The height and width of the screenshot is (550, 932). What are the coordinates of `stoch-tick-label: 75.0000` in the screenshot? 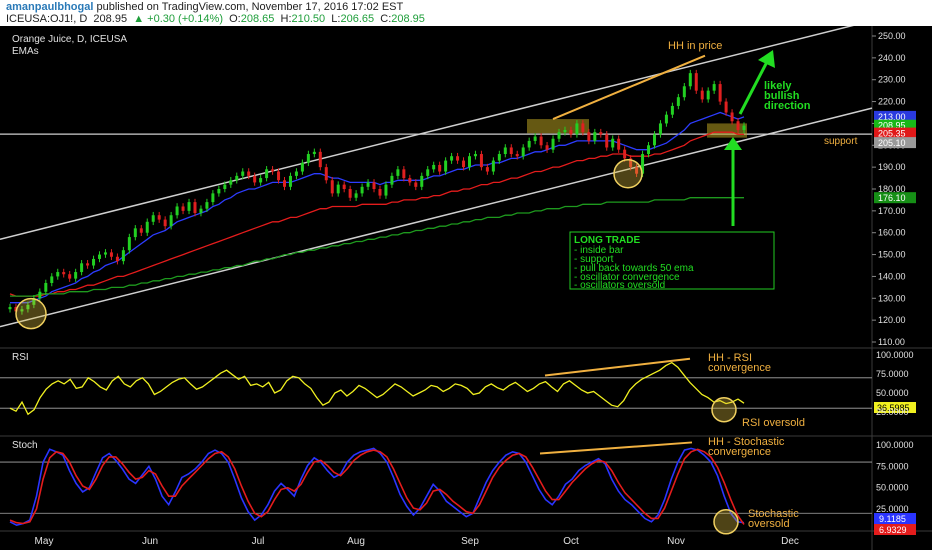 It's located at (892, 466).